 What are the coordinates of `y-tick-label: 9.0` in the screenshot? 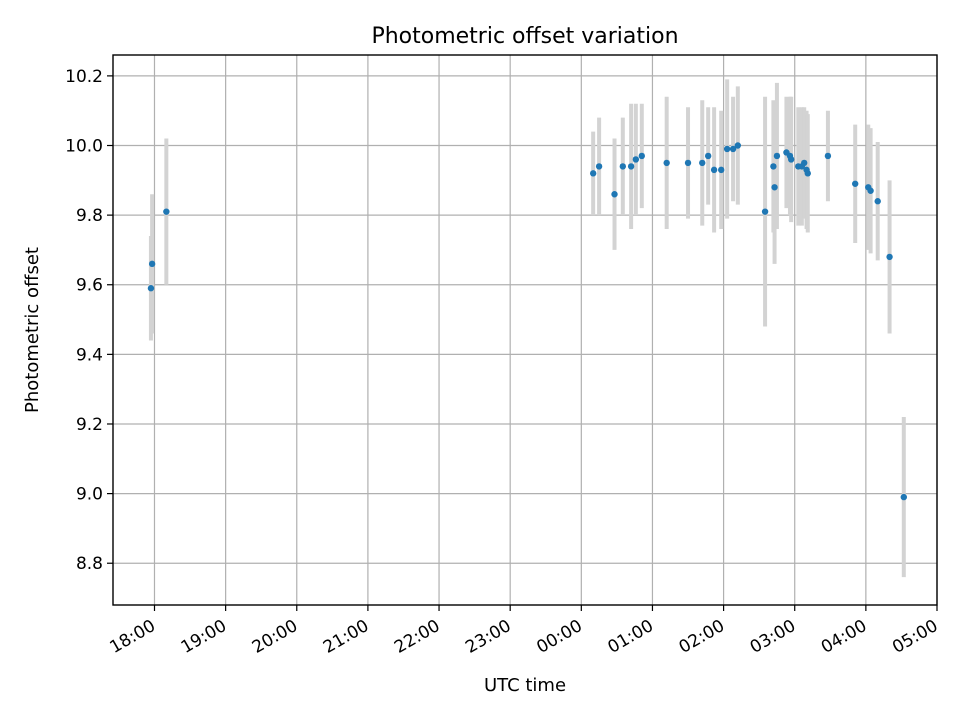 It's located at (89, 495).